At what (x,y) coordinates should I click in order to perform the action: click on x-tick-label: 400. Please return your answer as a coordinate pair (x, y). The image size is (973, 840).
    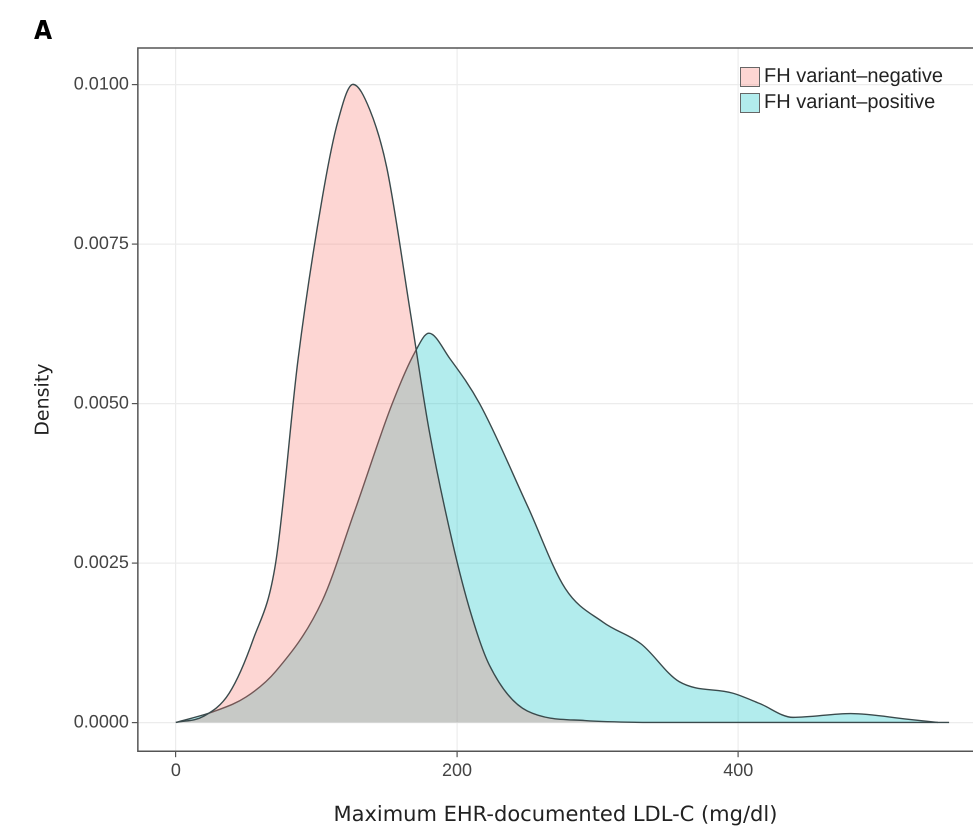
    Looking at the image, I should click on (738, 770).